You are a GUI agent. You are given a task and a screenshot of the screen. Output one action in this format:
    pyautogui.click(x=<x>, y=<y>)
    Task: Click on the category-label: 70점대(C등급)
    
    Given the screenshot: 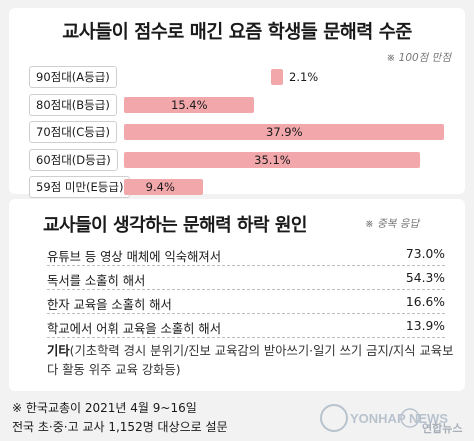 What is the action you would take?
    pyautogui.click(x=73, y=132)
    